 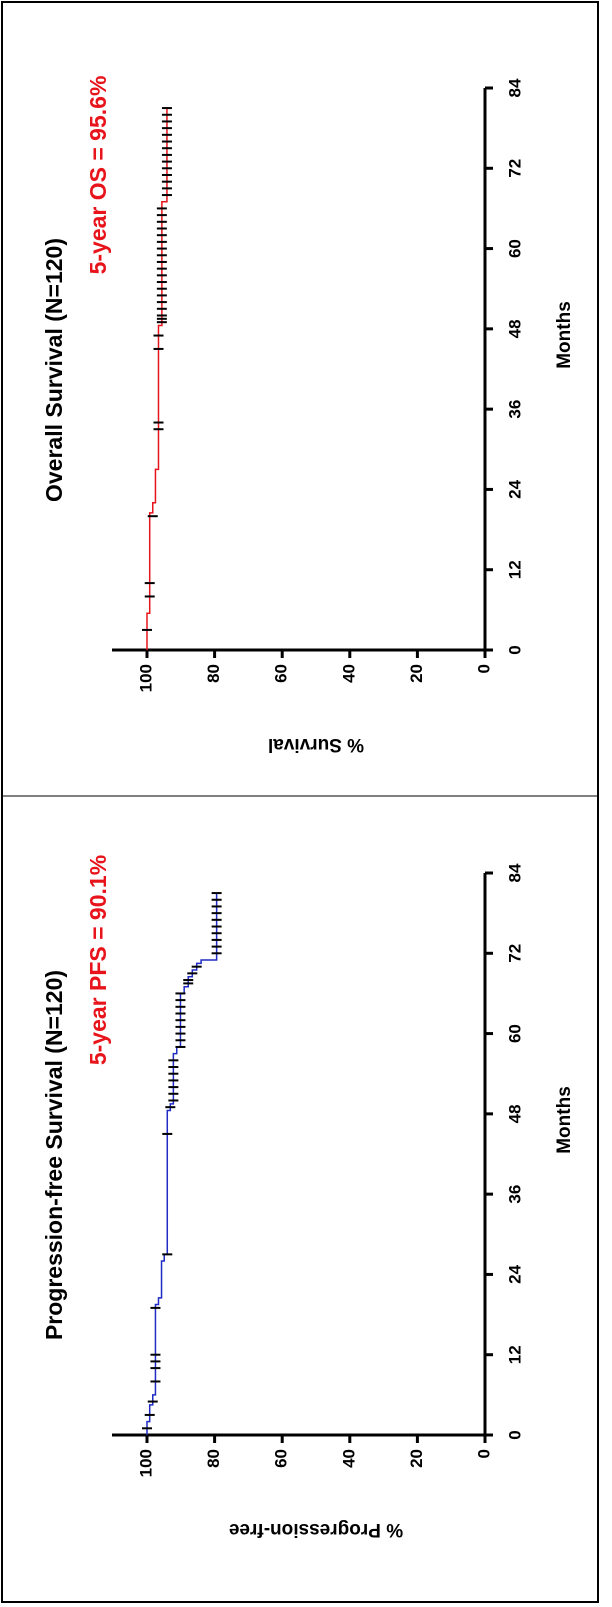 I want to click on chart-title: Progression-free Survival (N=120), so click(x=54, y=1155).